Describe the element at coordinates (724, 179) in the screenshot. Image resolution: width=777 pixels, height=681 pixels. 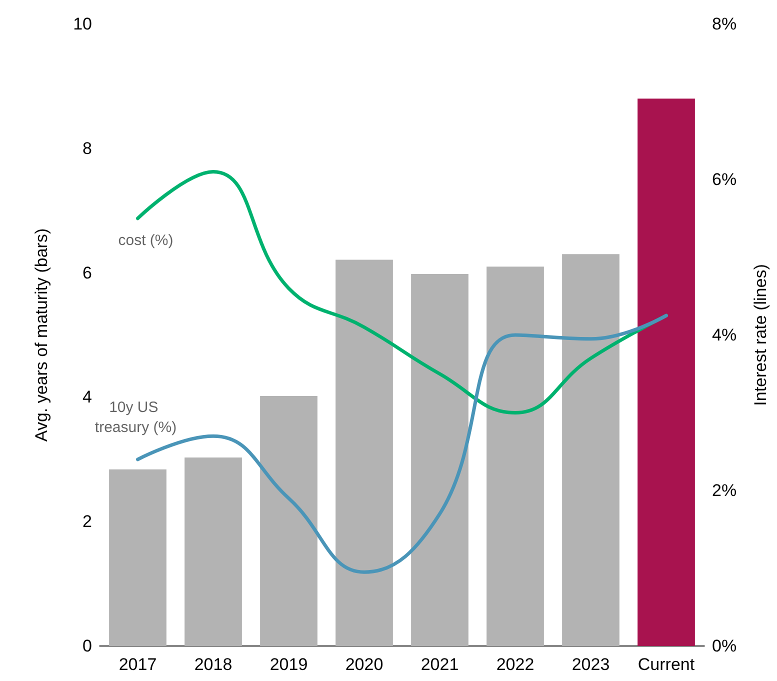
I see `y2-tick-label: 6%` at that location.